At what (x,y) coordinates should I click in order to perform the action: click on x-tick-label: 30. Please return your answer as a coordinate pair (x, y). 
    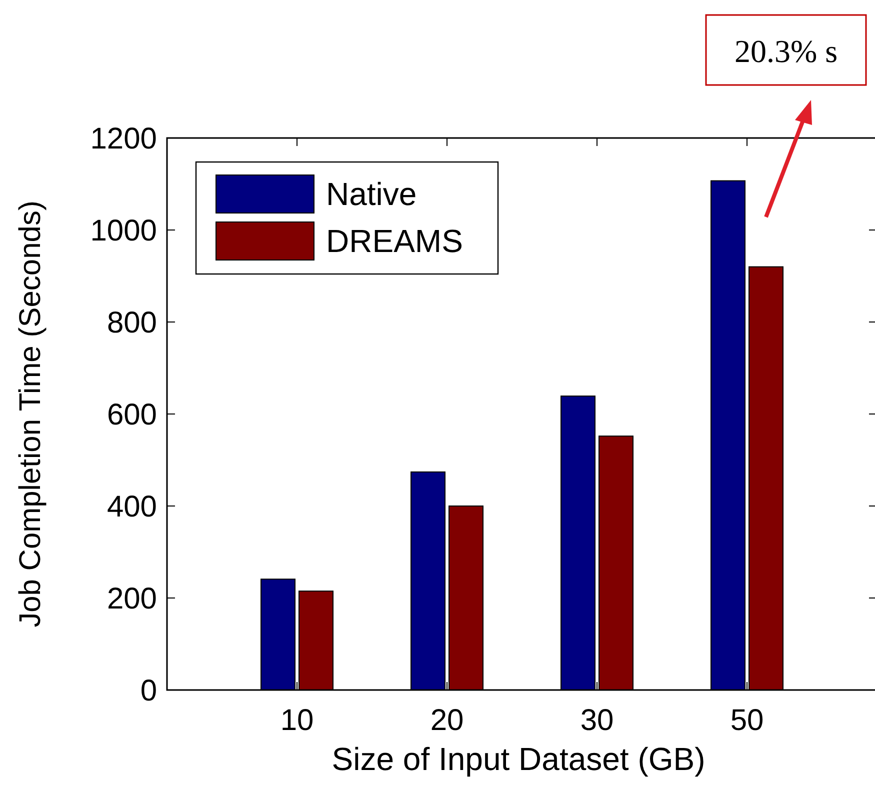
    Looking at the image, I should click on (597, 720).